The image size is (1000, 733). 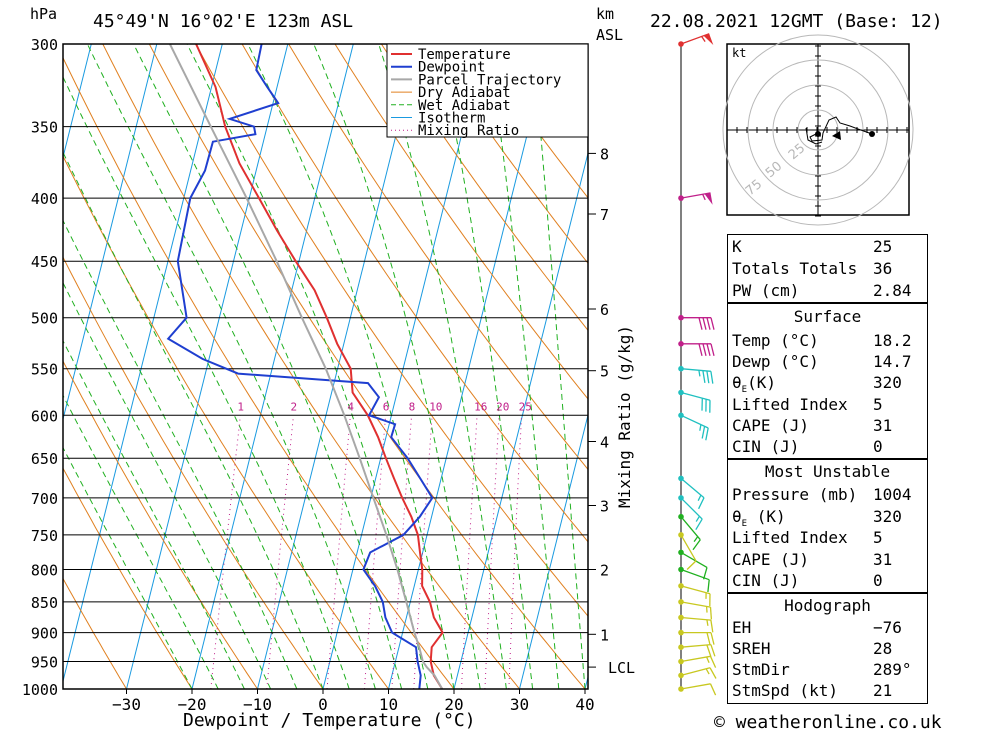 I want to click on km-axis: 8 7 6 5 4 3 2 1 LCL, so click(x=611, y=411).